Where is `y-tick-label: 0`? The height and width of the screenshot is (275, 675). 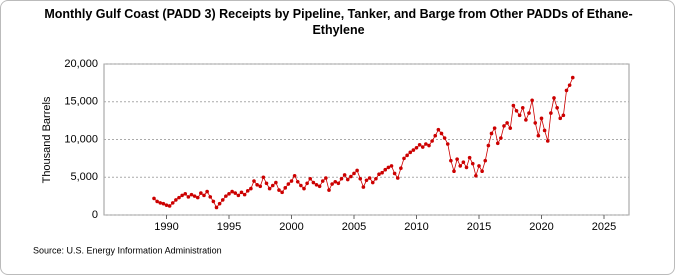
y-tick-label: 0 is located at coordinates (95, 215).